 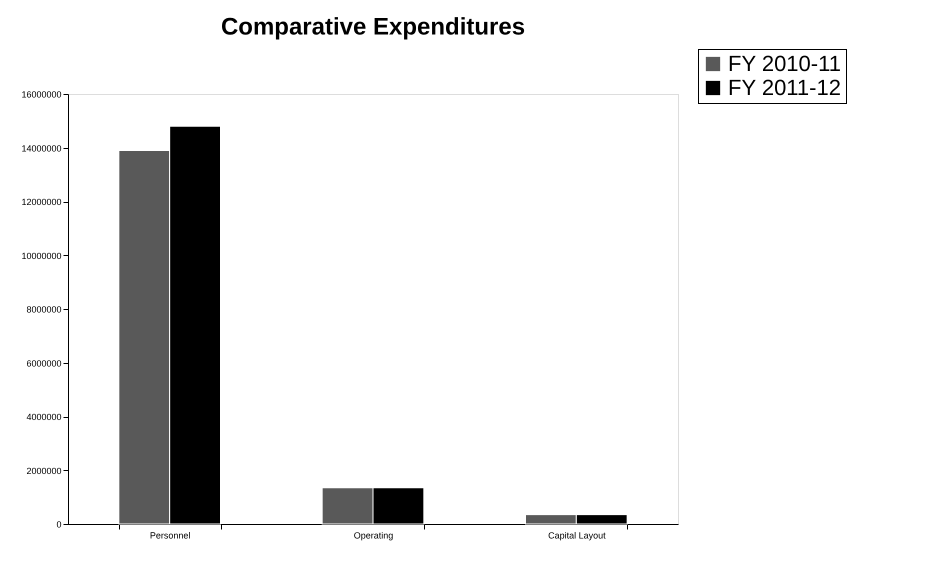 I want to click on x-tick-label: Personnel, so click(x=170, y=535).